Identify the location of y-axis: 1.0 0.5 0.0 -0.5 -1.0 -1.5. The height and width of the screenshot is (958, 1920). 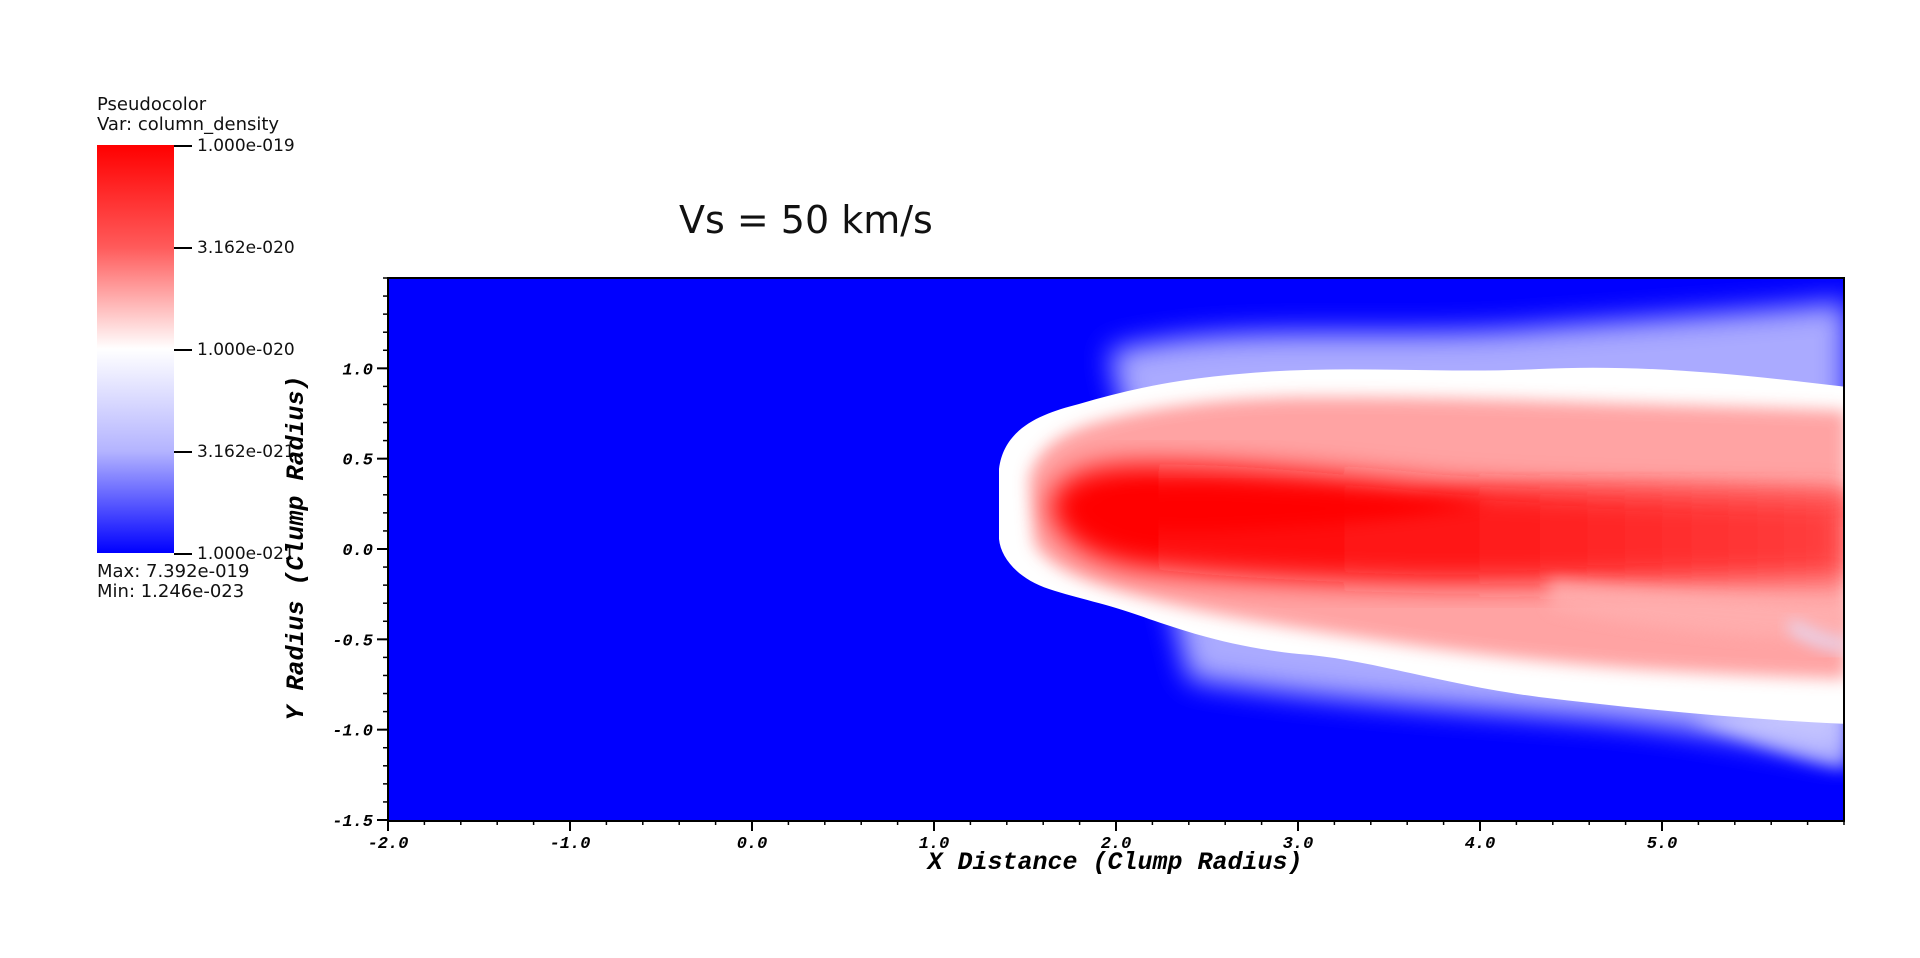
(360, 554).